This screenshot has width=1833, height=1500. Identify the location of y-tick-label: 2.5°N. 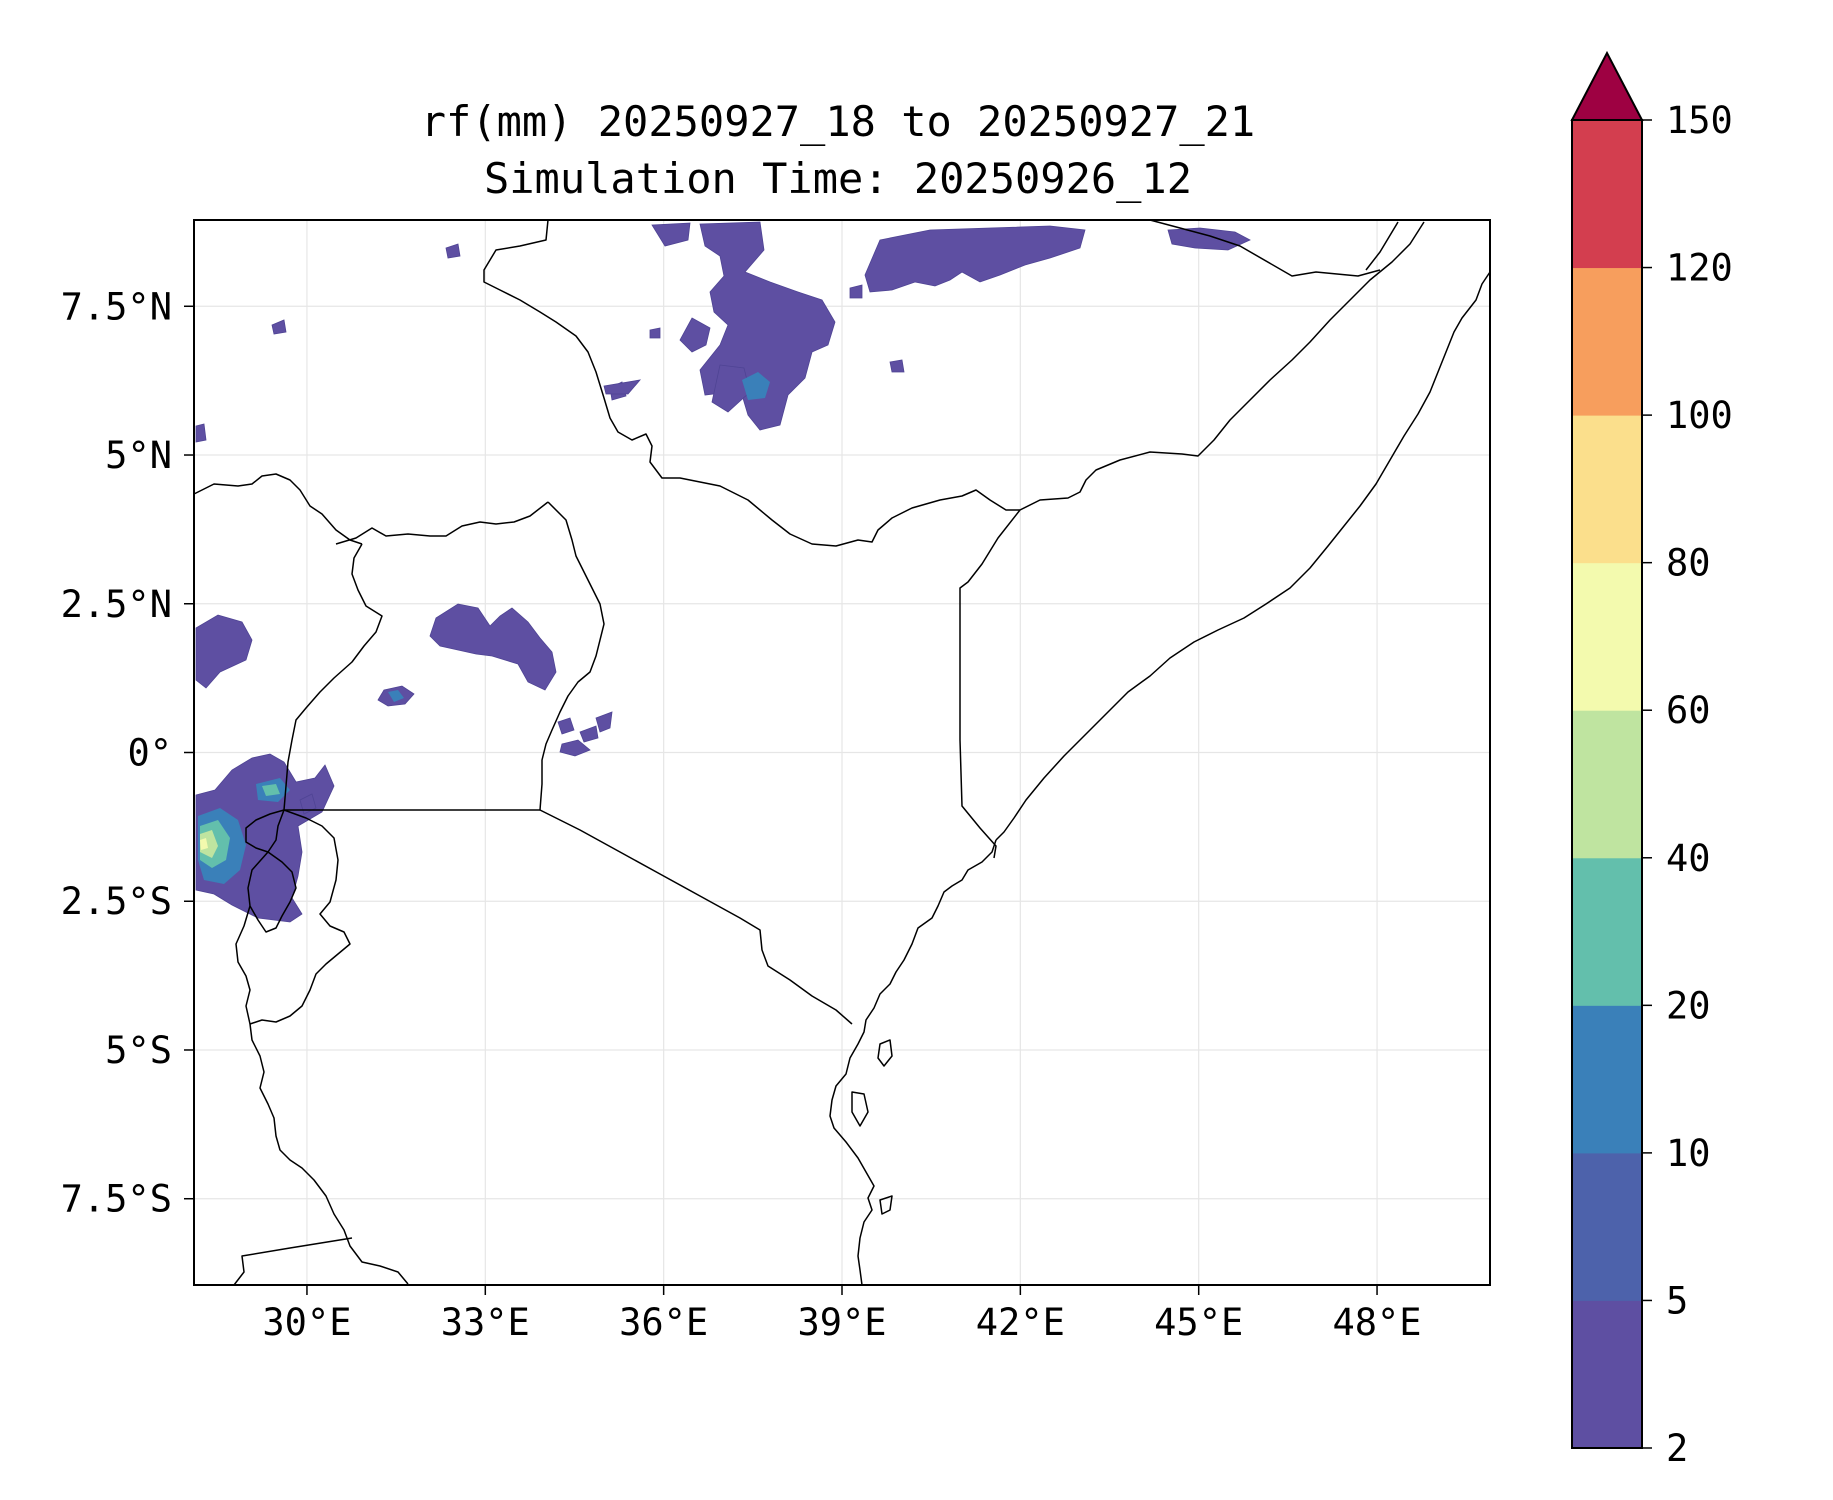
(116, 604).